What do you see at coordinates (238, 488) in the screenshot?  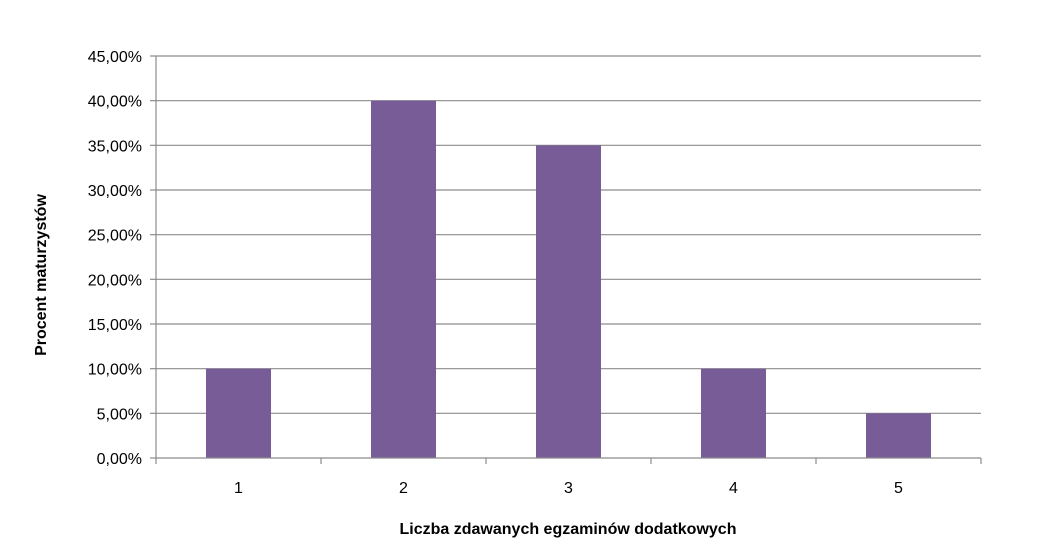 I see `x-tick-label: 1` at bounding box center [238, 488].